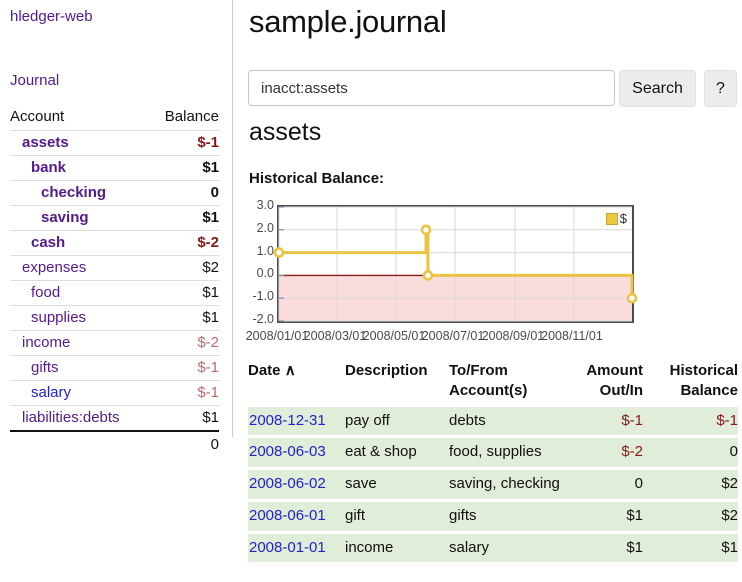 The width and height of the screenshot is (742, 582). What do you see at coordinates (455, 264) in the screenshot?
I see `chart-plot-area: $` at bounding box center [455, 264].